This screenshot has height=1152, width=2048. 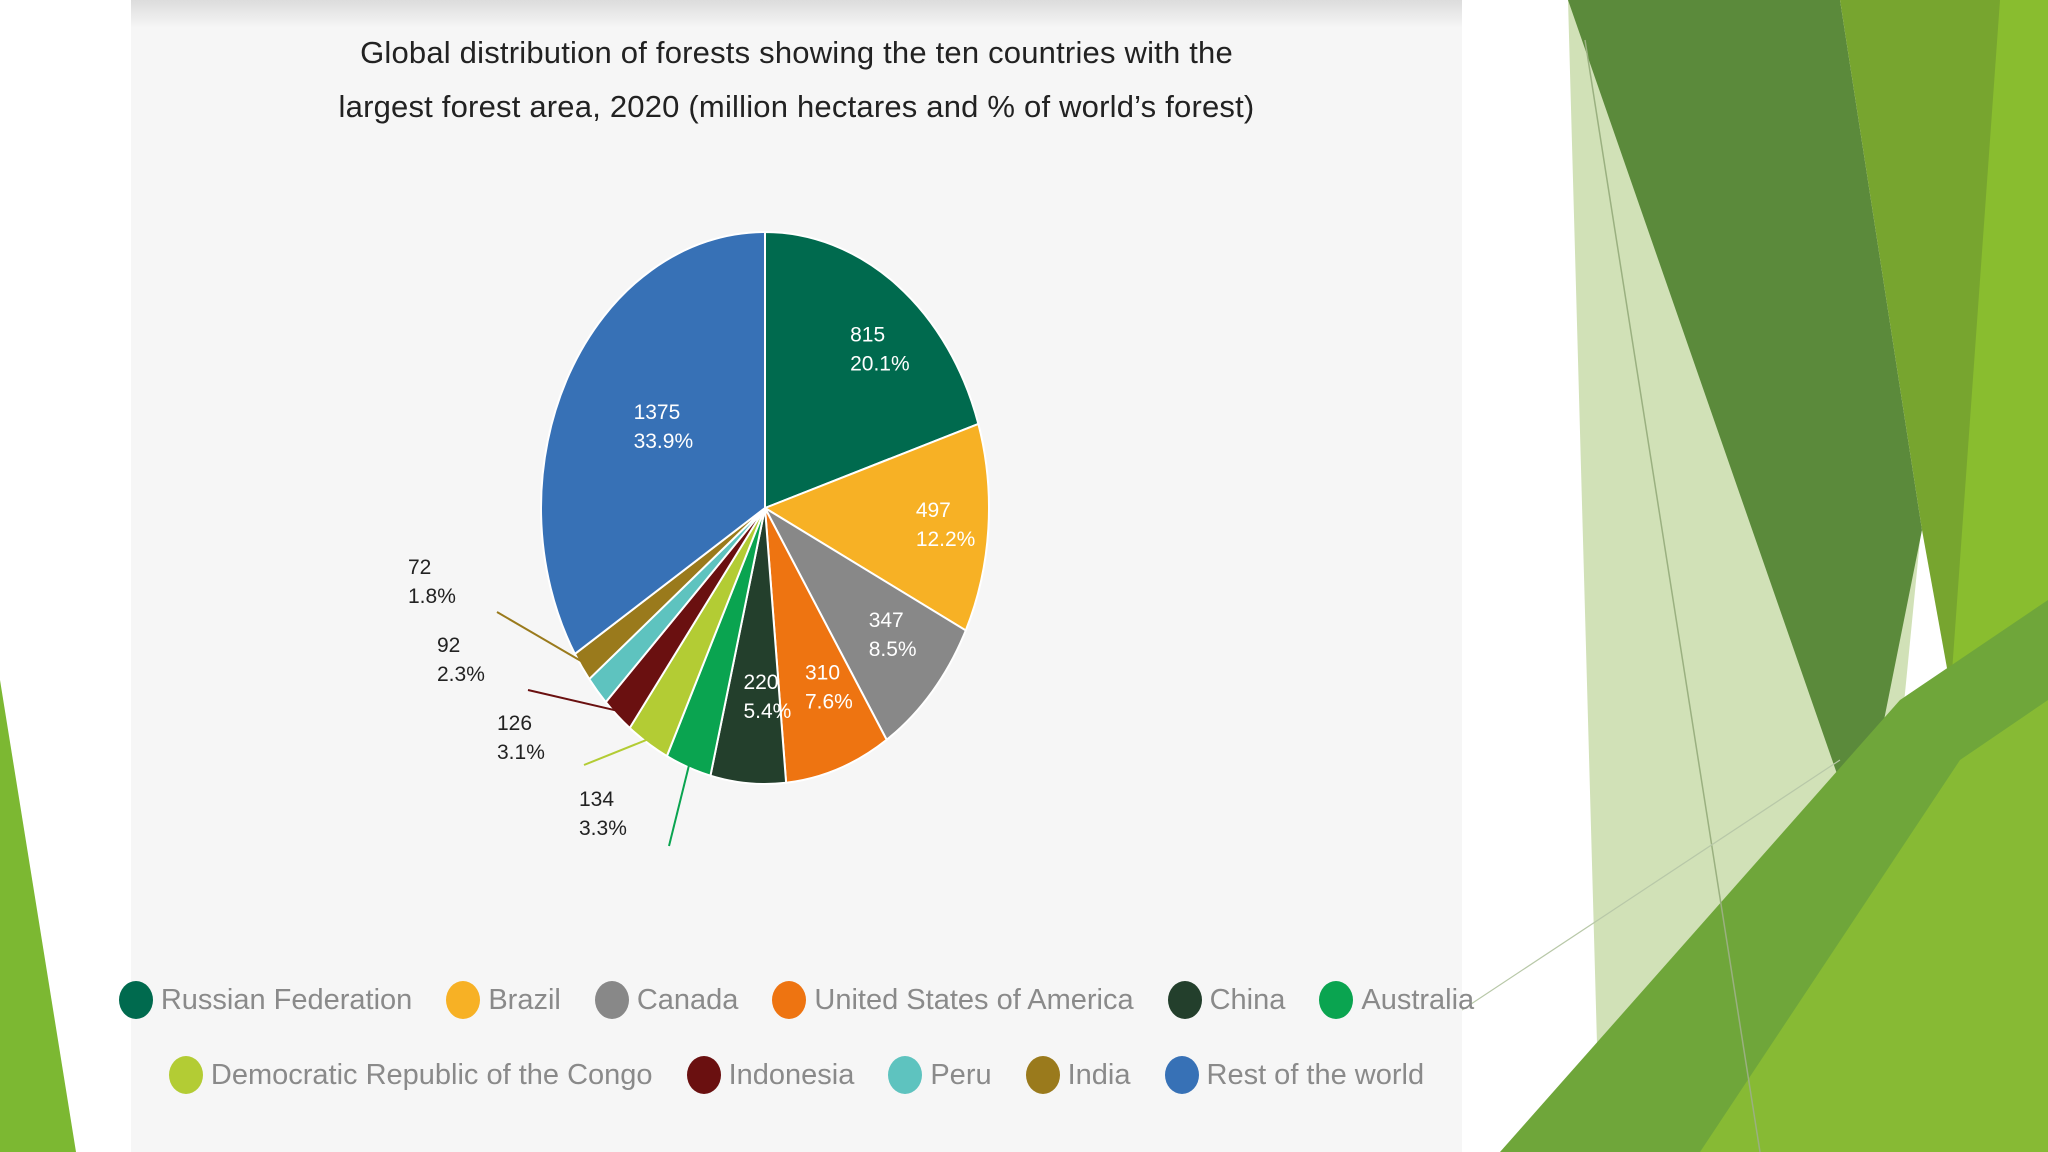 What do you see at coordinates (1672, 595) in the screenshot?
I see `thin-diagonal-line` at bounding box center [1672, 595].